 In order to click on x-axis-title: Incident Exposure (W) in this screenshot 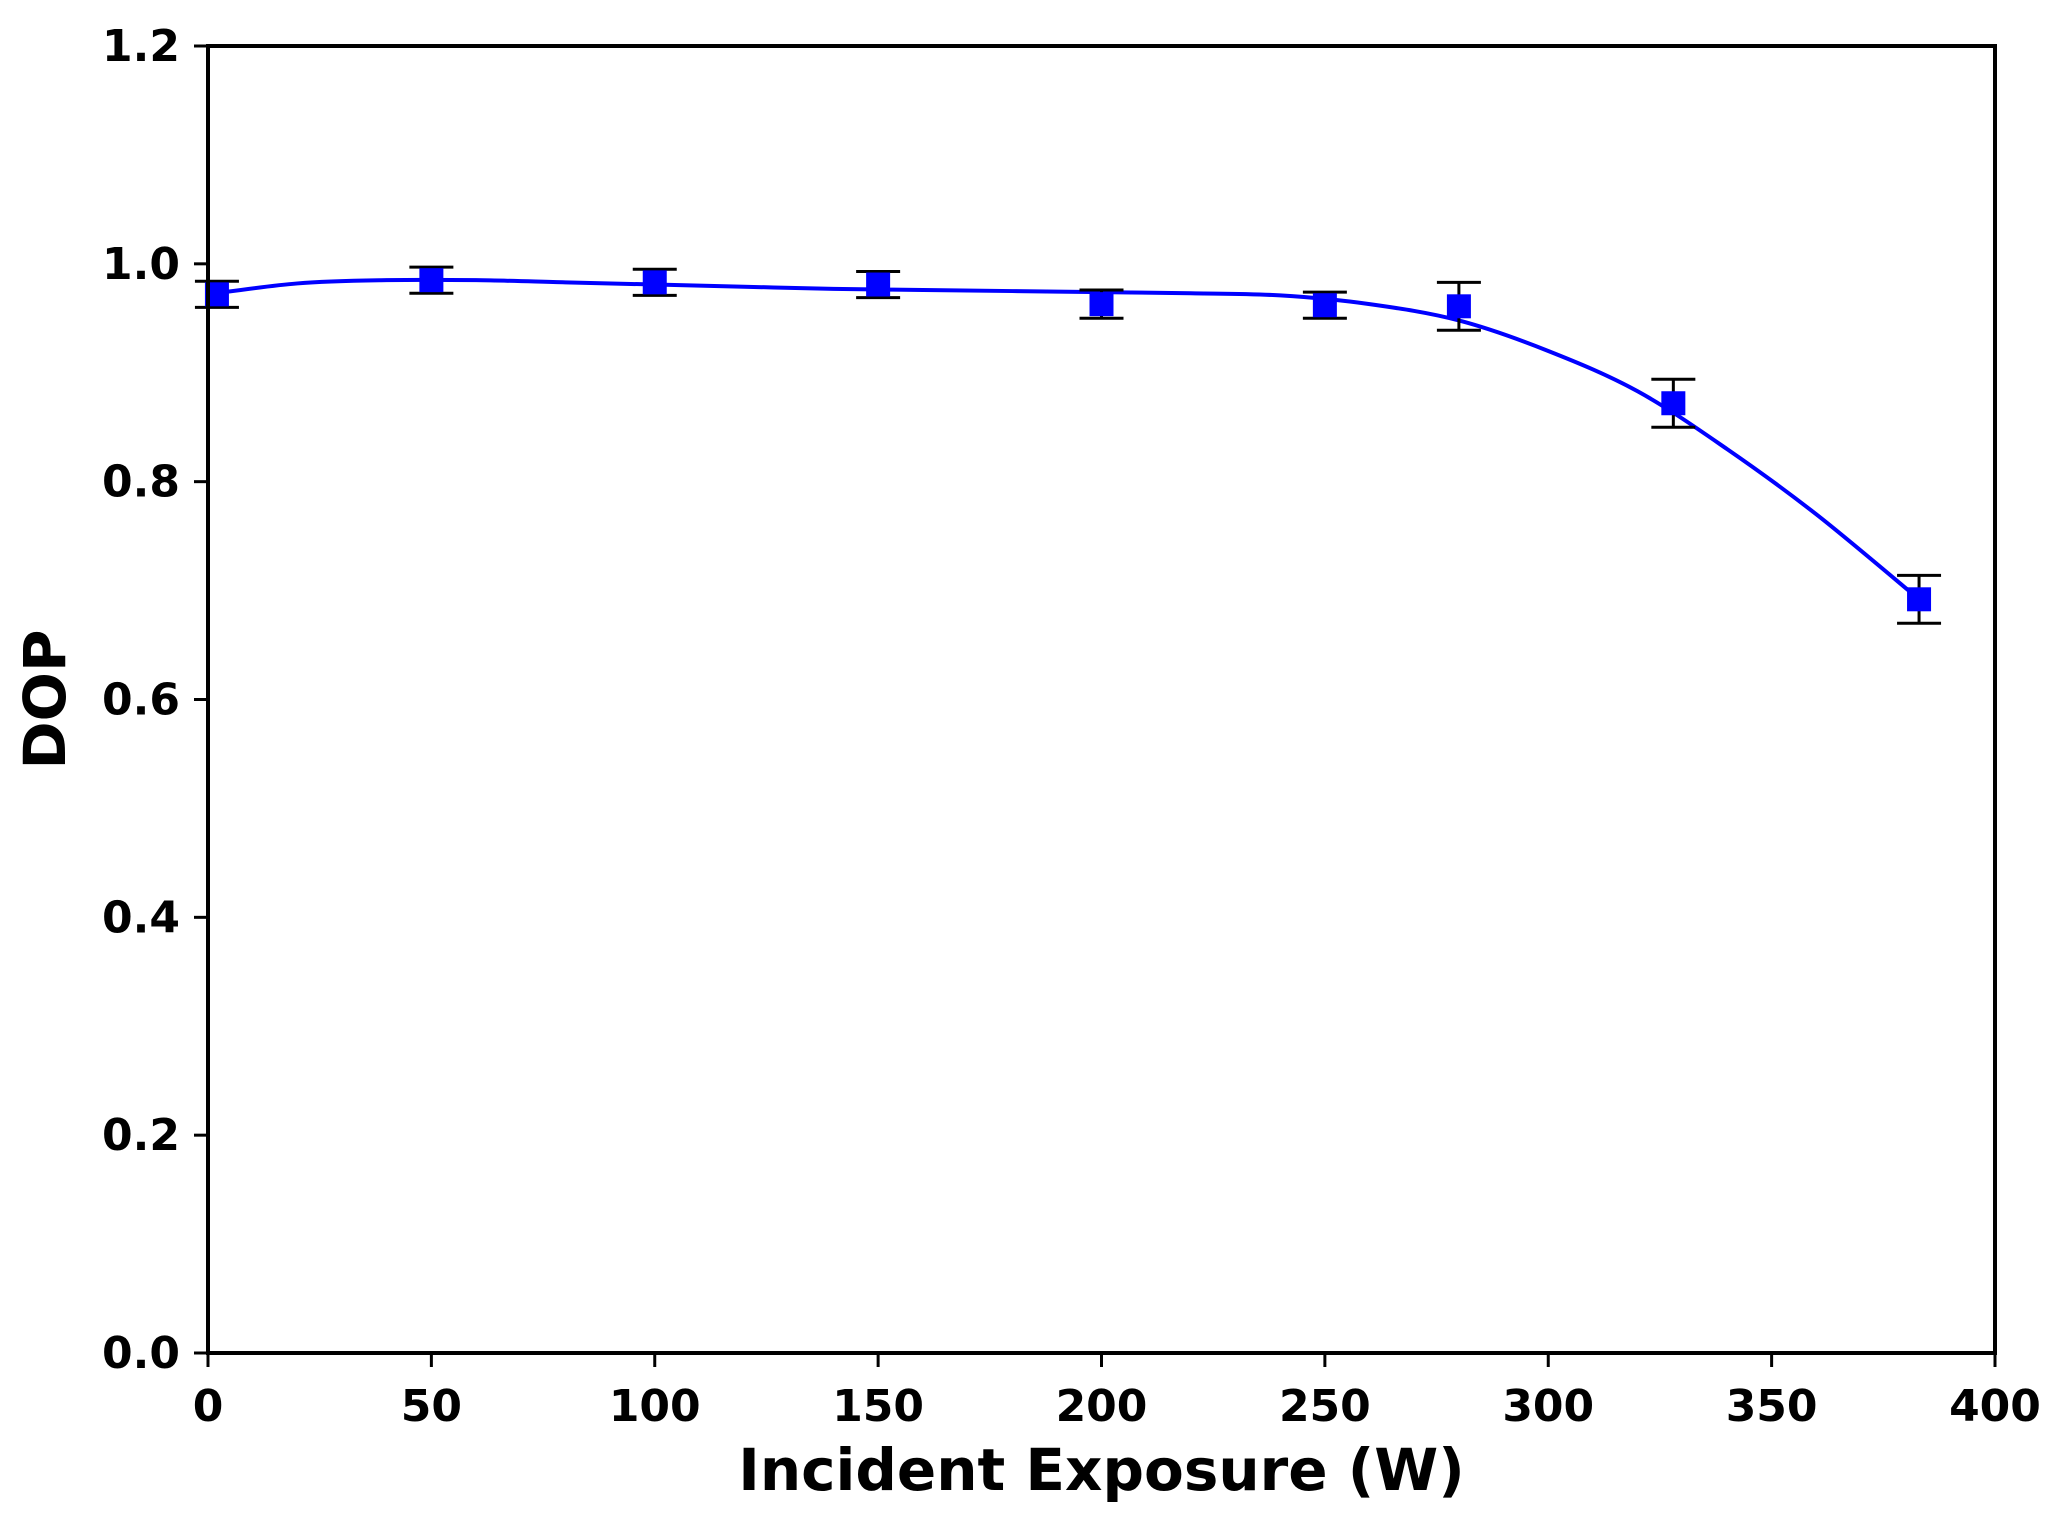, I will do `click(1101, 1470)`.